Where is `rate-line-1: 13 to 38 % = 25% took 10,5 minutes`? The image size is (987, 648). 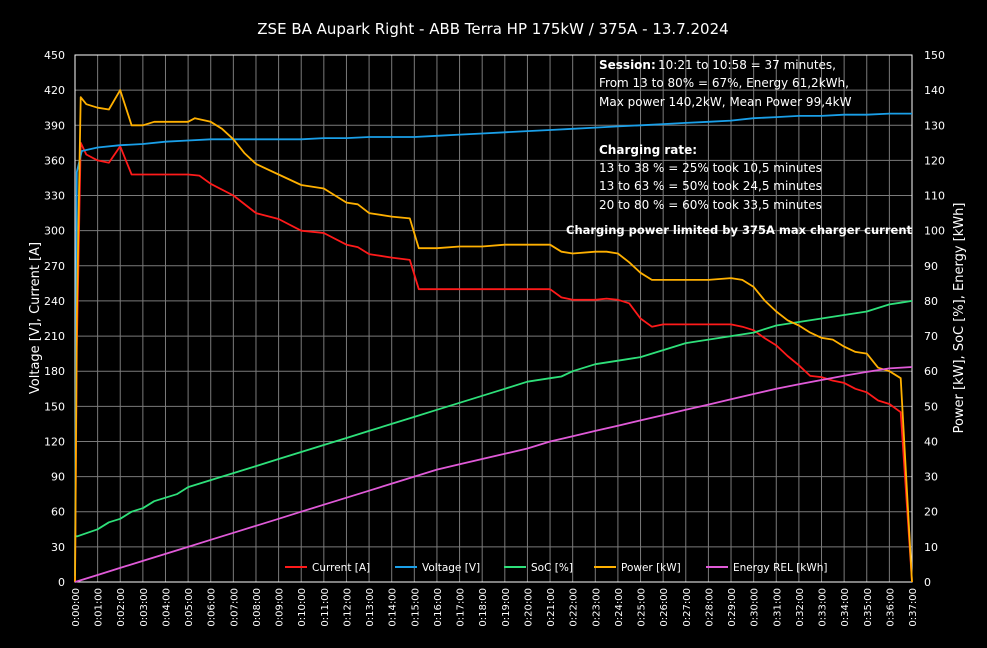
rate-line-1: 13 to 38 % = 25% took 10,5 minutes is located at coordinates (710, 168).